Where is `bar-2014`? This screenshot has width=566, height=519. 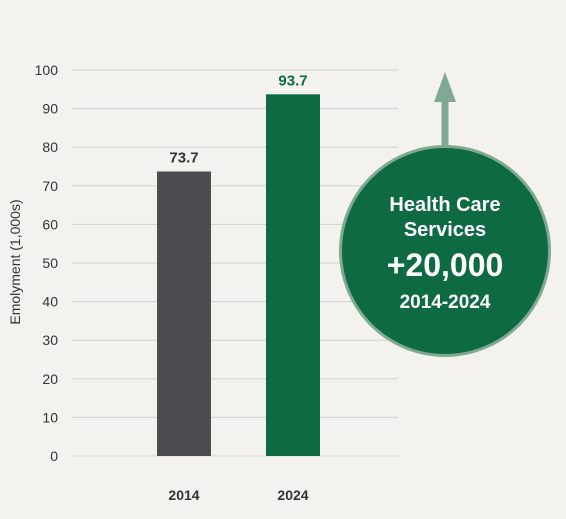
bar-2014 is located at coordinates (184, 313).